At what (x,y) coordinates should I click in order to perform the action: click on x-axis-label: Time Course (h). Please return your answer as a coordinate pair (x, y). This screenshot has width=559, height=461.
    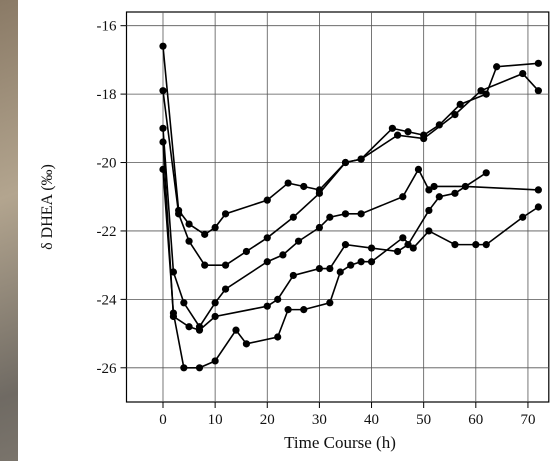
    Looking at the image, I should click on (340, 442).